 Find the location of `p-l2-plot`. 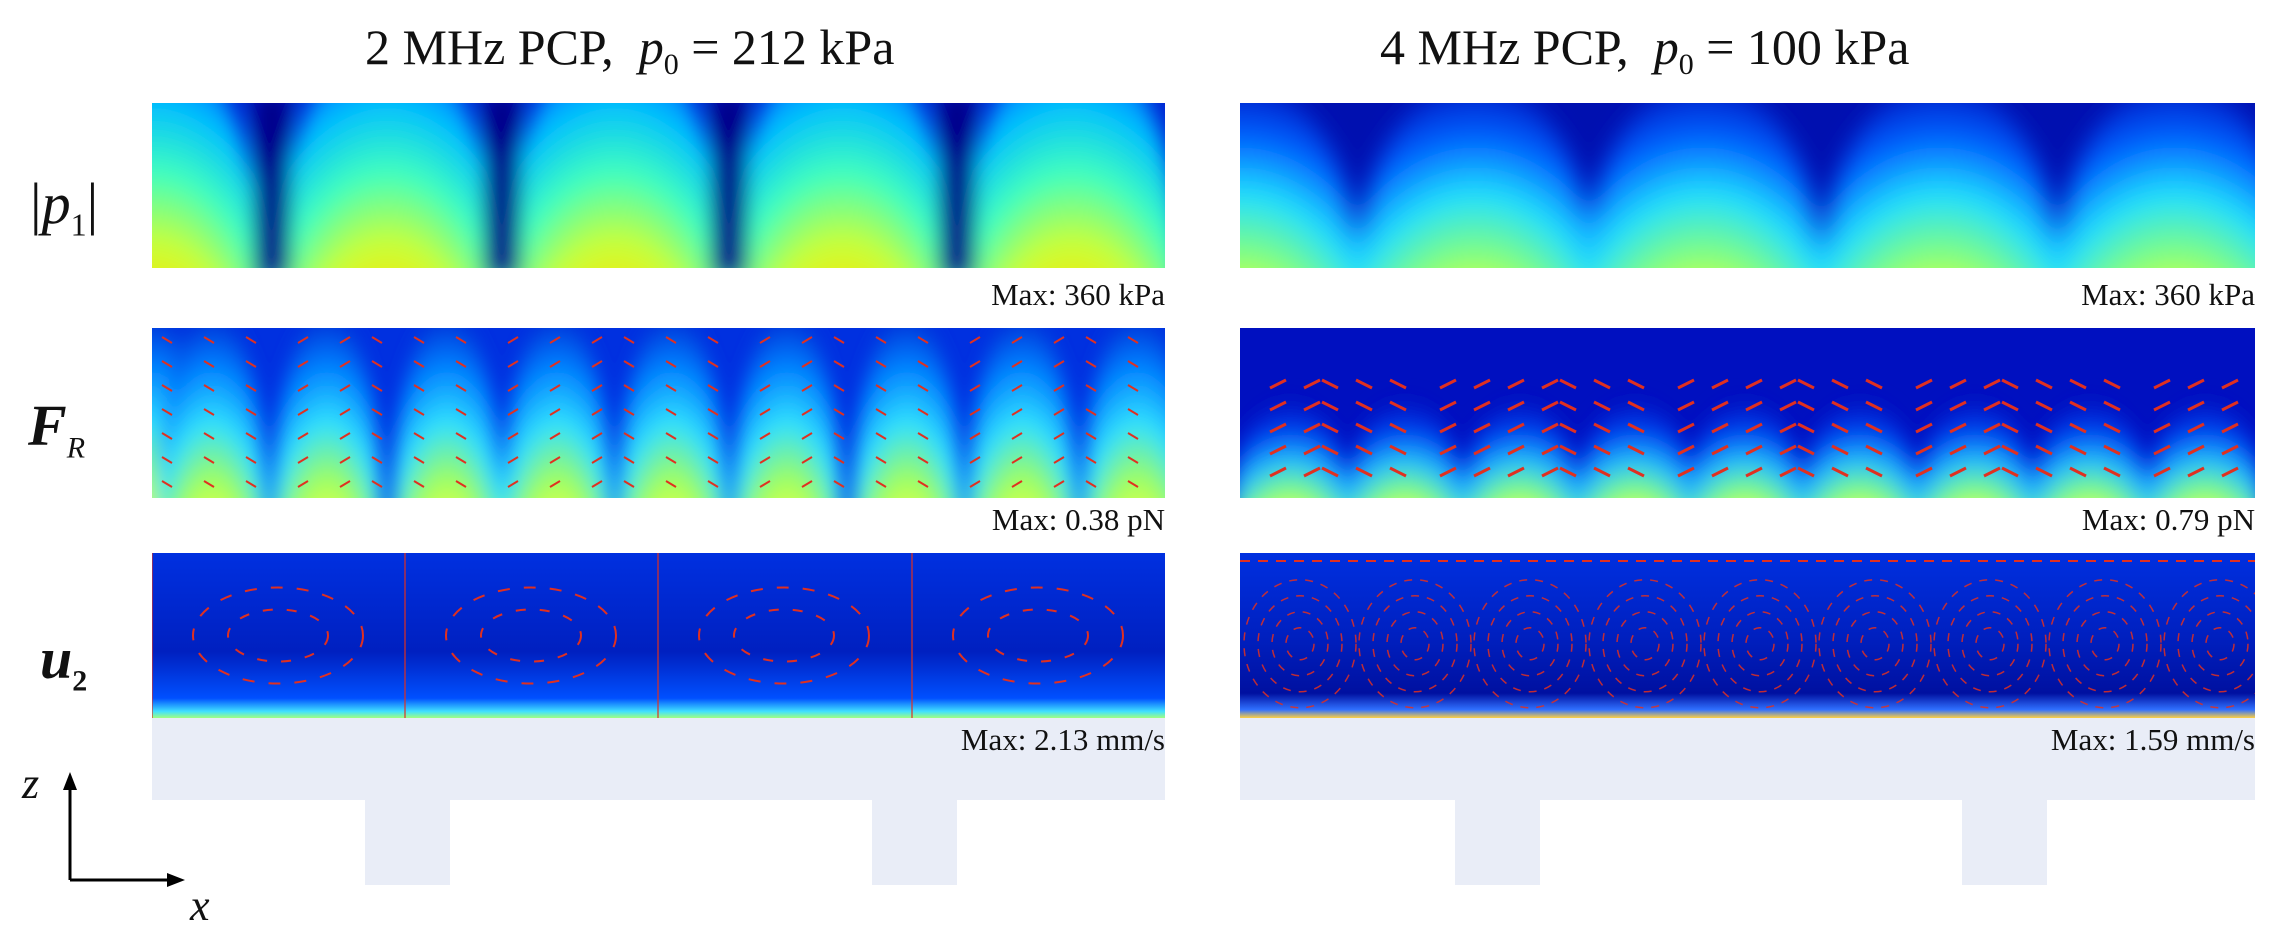

p-l2-plot is located at coordinates (658, 413).